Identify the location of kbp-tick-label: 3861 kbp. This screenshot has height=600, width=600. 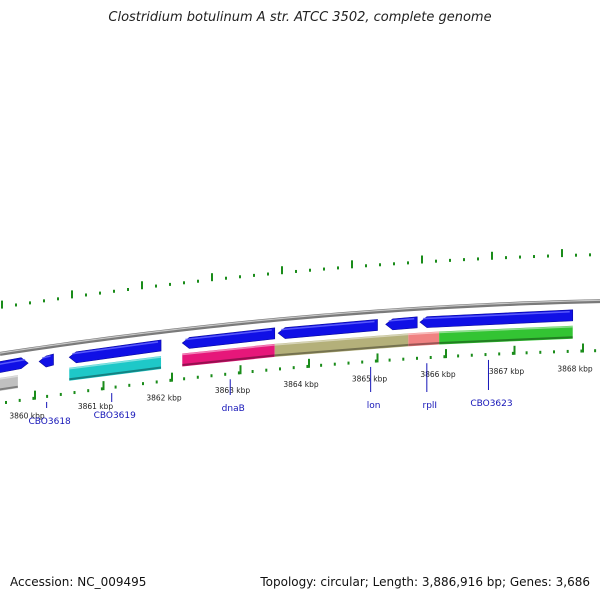
(96, 406).